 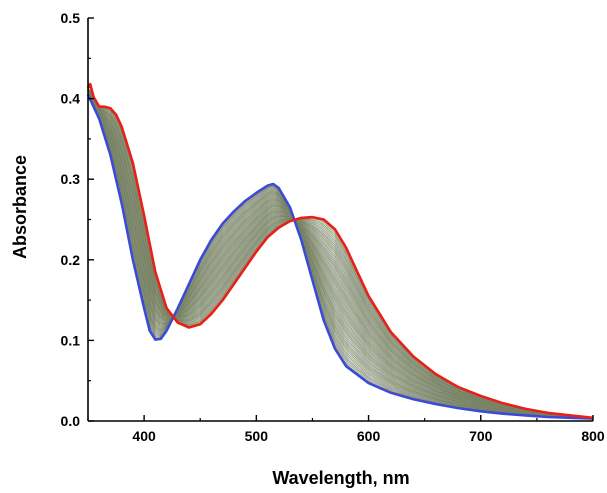 What do you see at coordinates (71, 179) in the screenshot?
I see `y-tick-label: 0.3` at bounding box center [71, 179].